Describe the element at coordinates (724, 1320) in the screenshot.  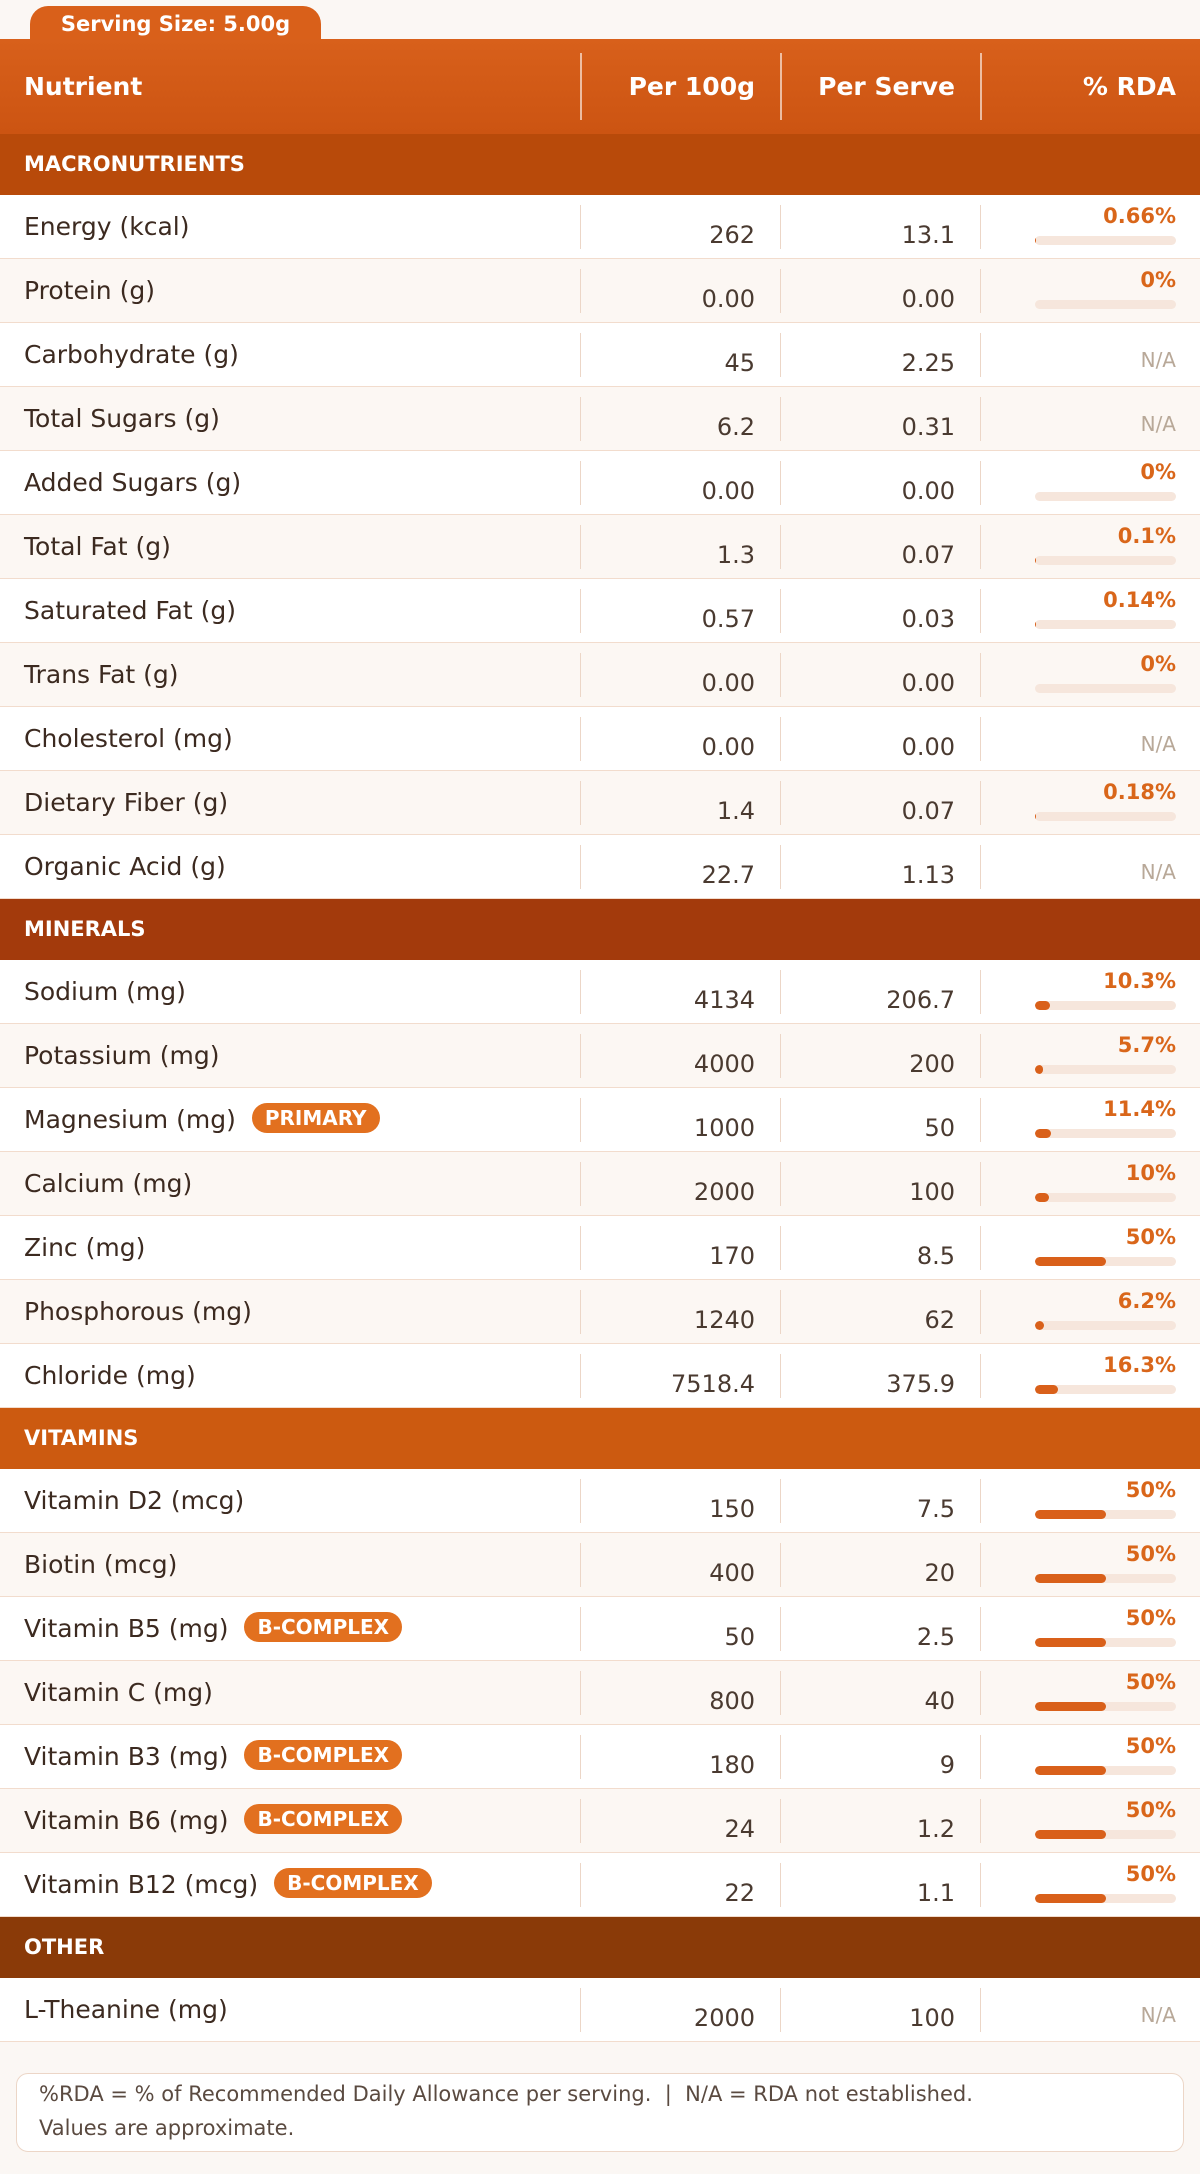
I see `per-100g: 1240` at that location.